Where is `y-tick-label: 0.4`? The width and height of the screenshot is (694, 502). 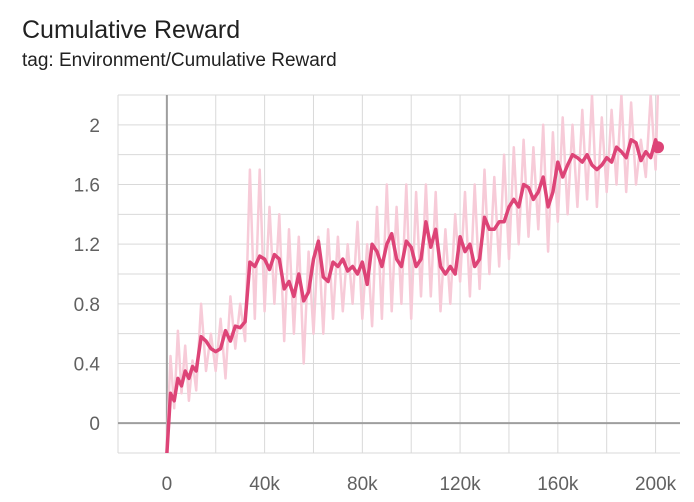 y-tick-label: 0.4 is located at coordinates (87, 365).